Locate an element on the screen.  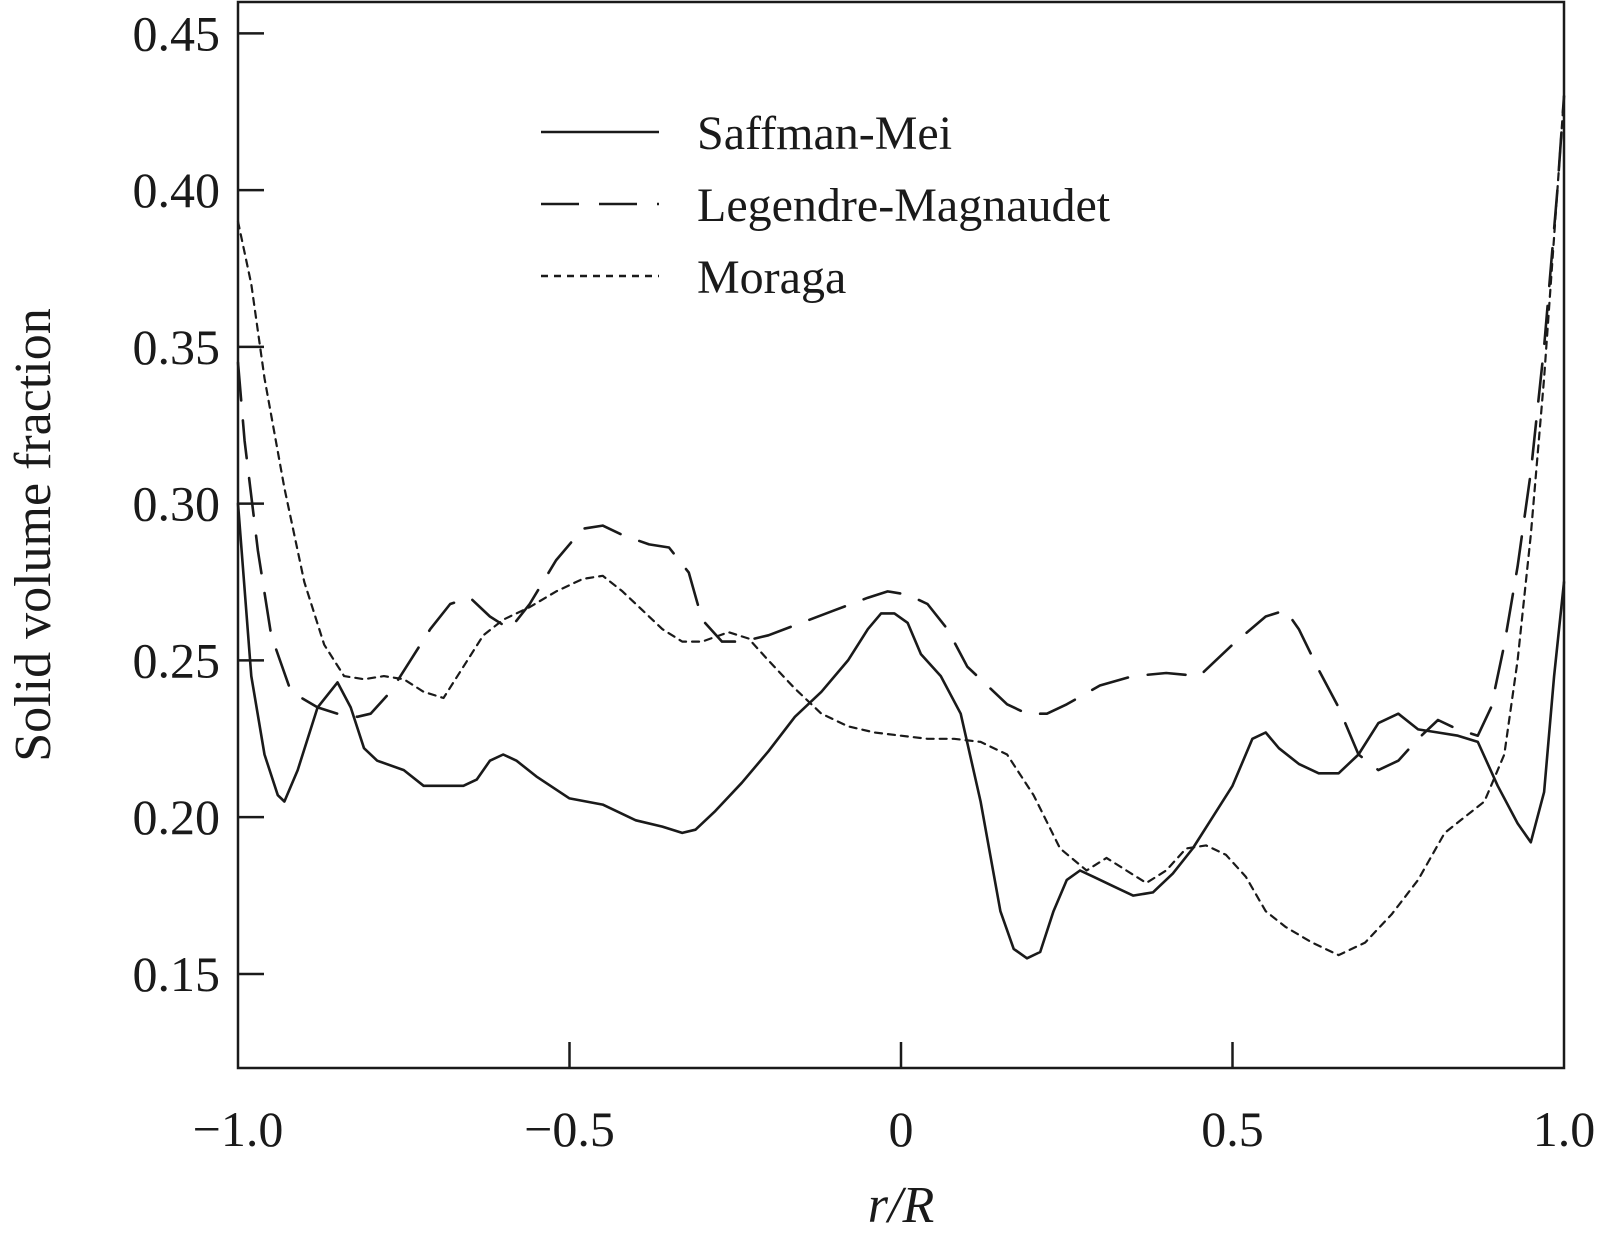
legend-label: Legendre-Magnaudet is located at coordinates (904, 205).